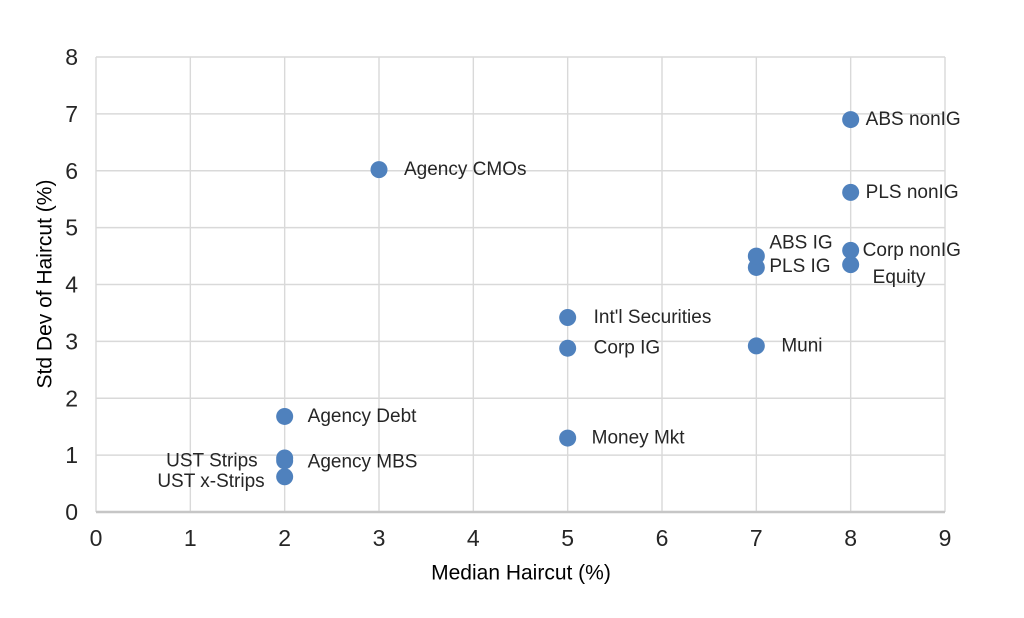 This screenshot has height=618, width=1024. I want to click on data-point-label: Agency MBS, so click(363, 461).